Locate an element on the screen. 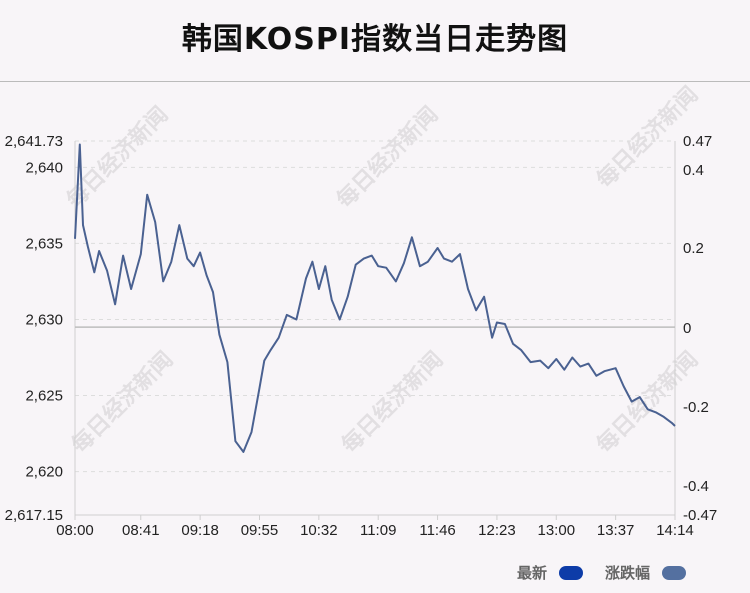 The width and height of the screenshot is (750, 593). y-right-tick-label: -0.2 is located at coordinates (696, 407).